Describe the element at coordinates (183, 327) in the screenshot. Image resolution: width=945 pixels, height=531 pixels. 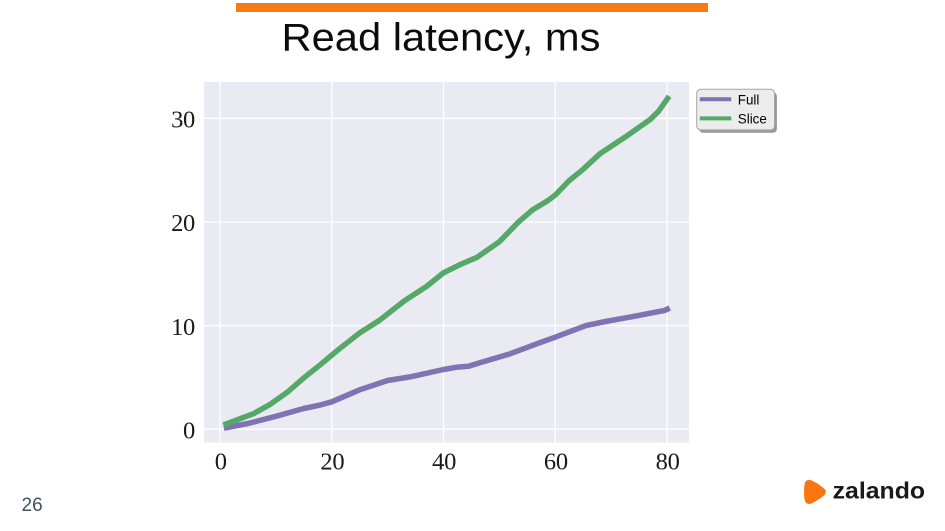
I see `svg-text: 10` at that location.